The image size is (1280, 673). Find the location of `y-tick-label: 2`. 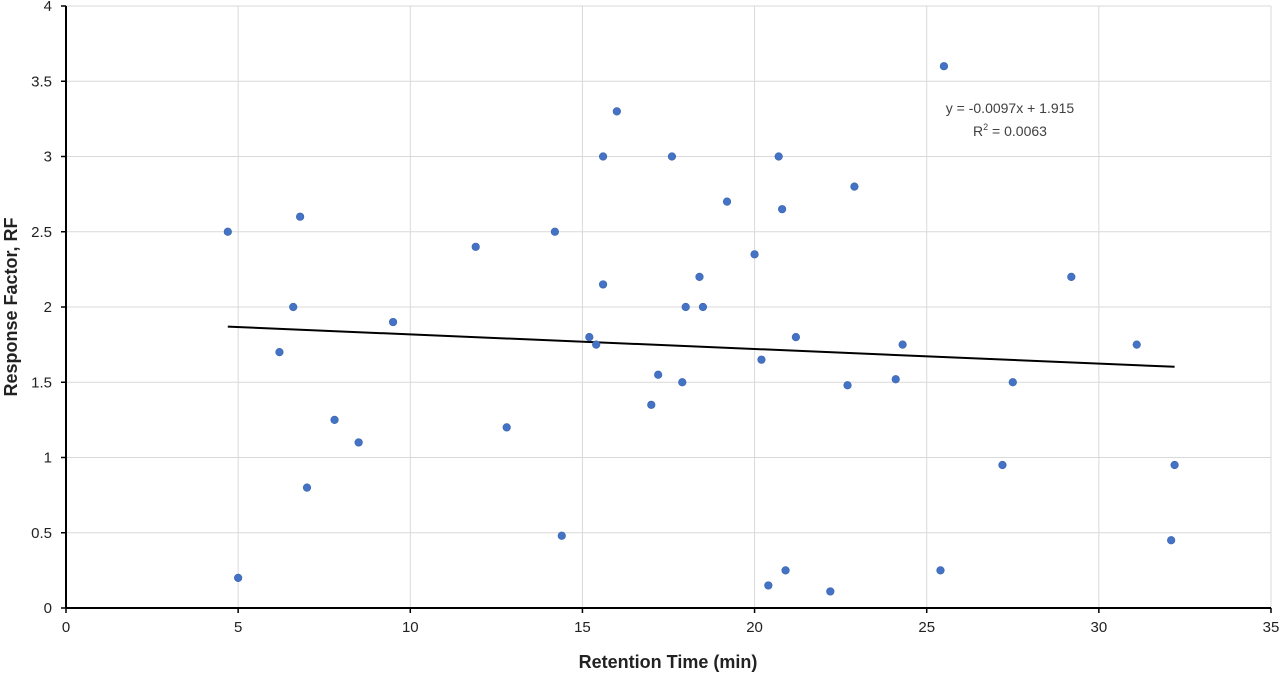

y-tick-label: 2 is located at coordinates (48, 307).